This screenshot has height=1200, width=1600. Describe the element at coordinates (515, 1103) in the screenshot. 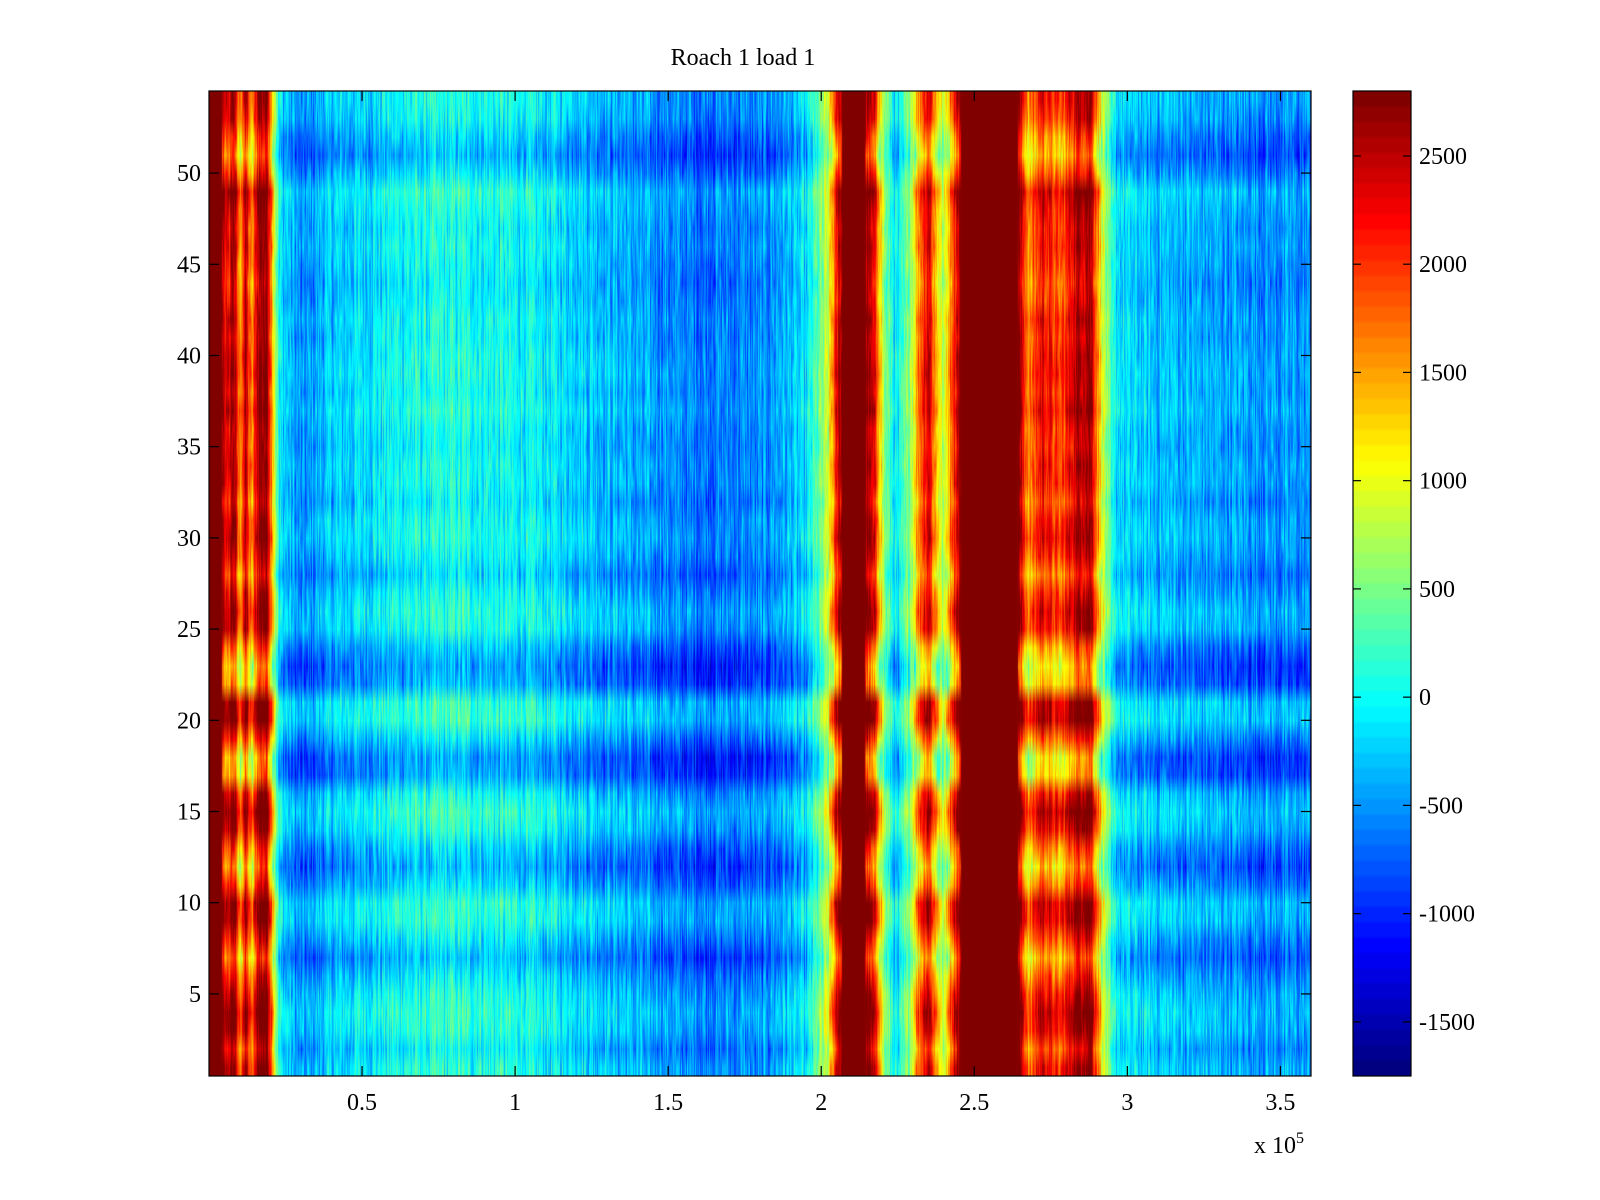

I see `x-tick-label-1: 1` at that location.